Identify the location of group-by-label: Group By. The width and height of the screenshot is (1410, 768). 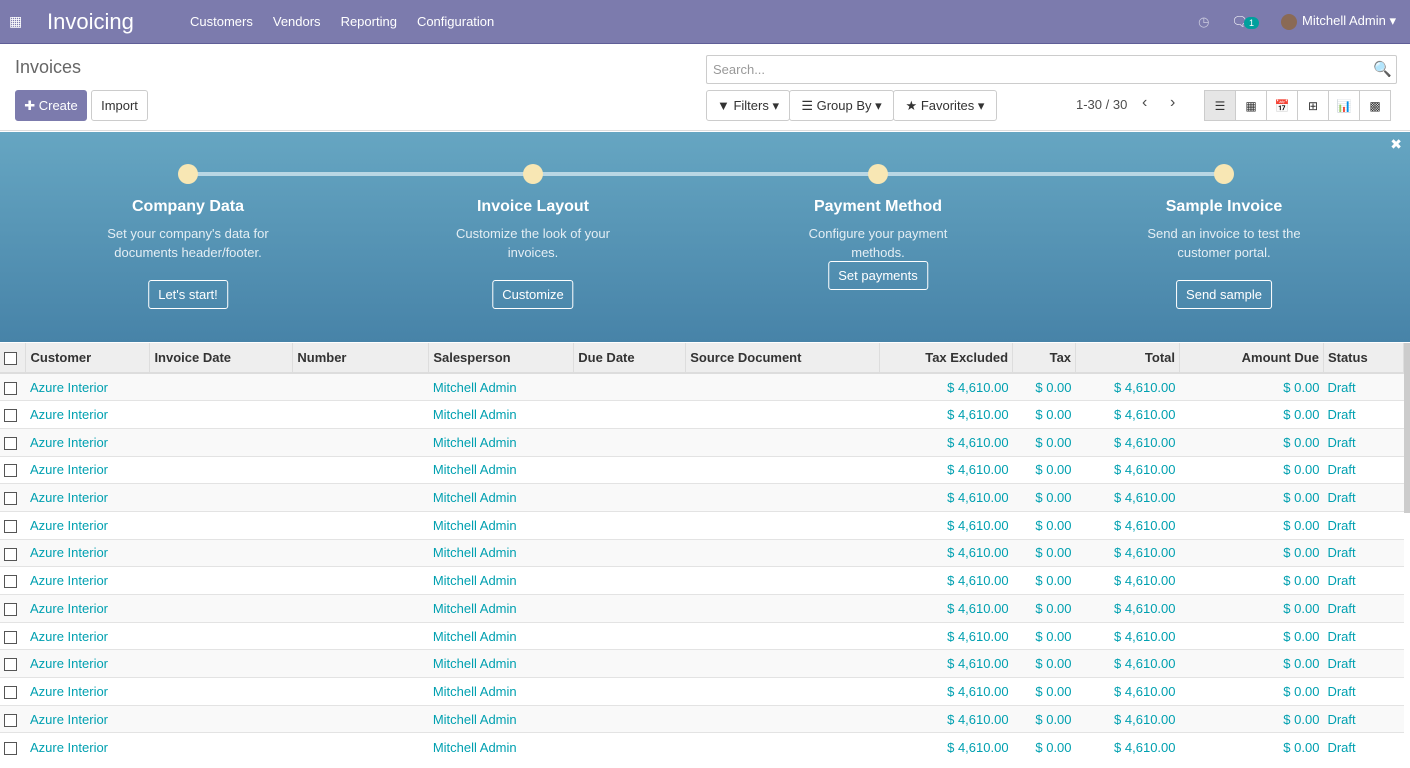
(844, 105).